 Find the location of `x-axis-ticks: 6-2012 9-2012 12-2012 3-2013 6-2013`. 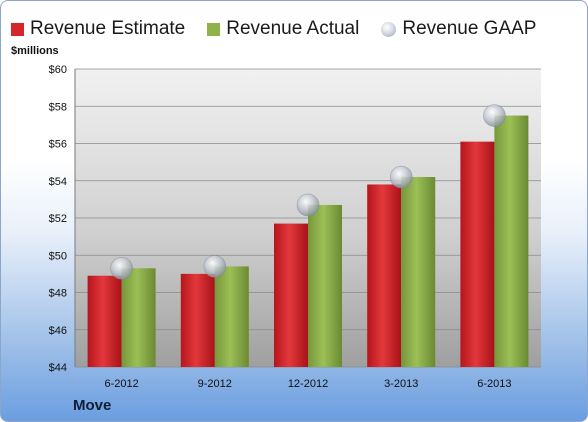

x-axis-ticks: 6-2012 9-2012 12-2012 3-2013 6-2013 is located at coordinates (307, 384).